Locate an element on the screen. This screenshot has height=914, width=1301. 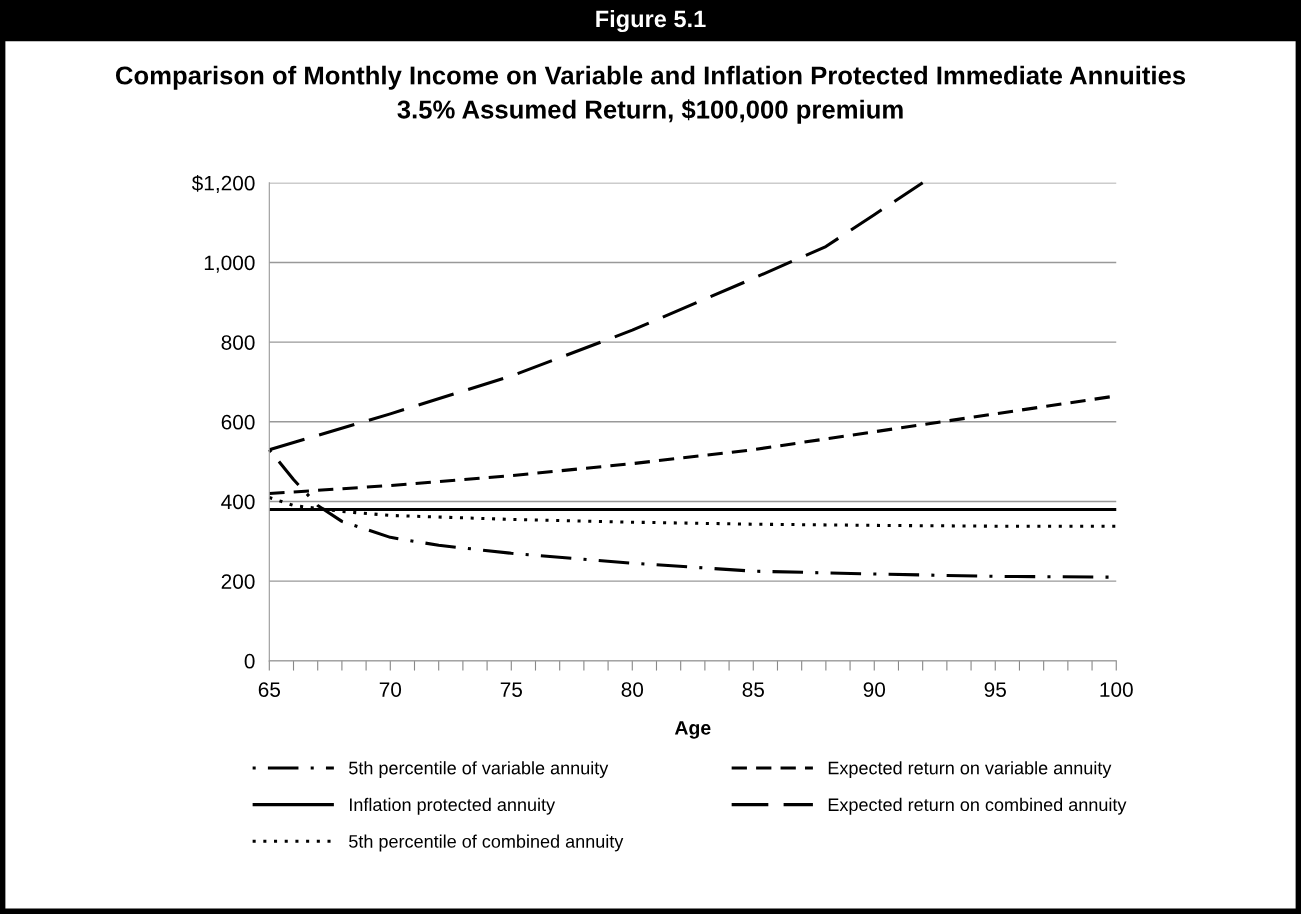
caption: Figure 5.1 is located at coordinates (651, 21).